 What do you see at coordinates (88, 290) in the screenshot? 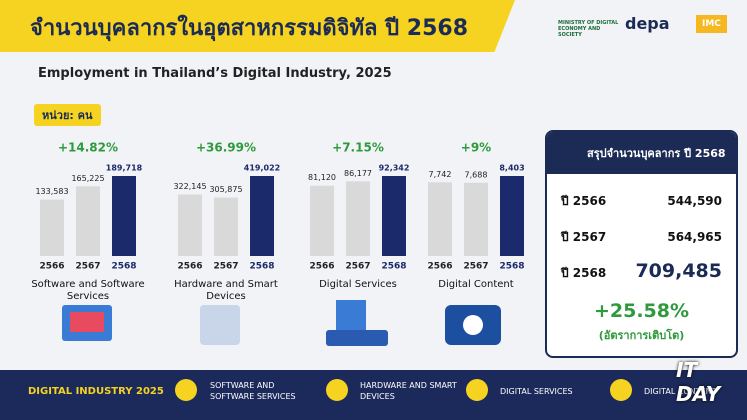
I see `chart-title: Software and Software Services` at bounding box center [88, 290].